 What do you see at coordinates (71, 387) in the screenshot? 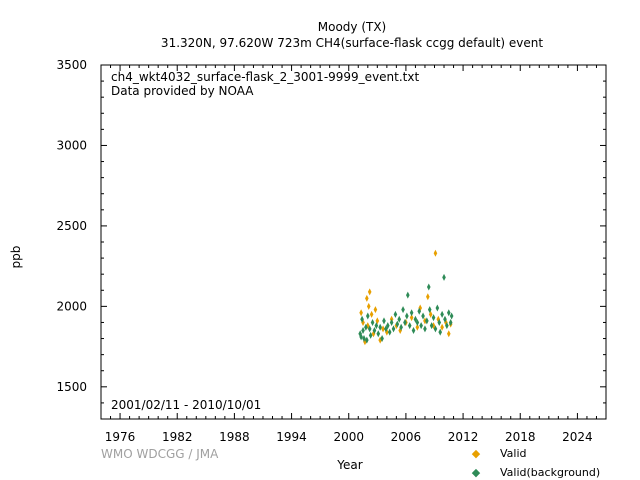
I see `y-tick-label: 1500` at bounding box center [71, 387].